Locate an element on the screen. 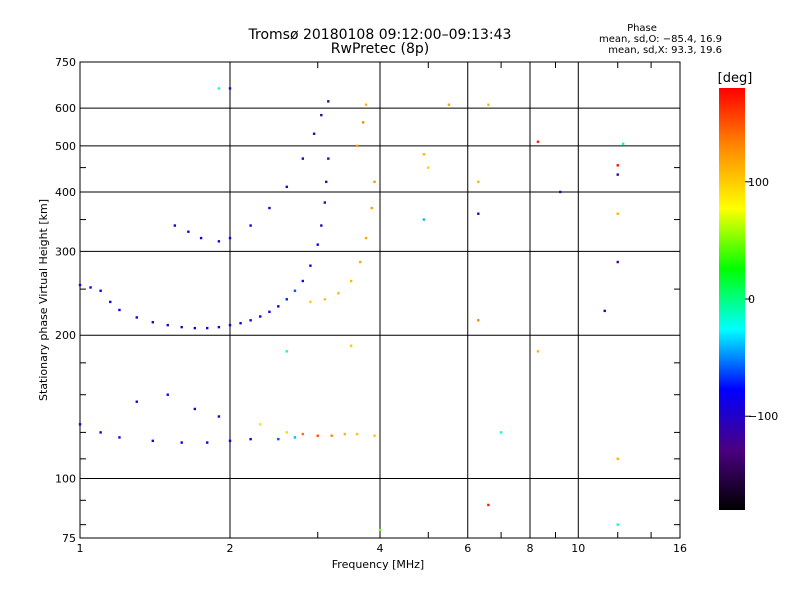 The height and width of the screenshot is (600, 800). y-tick-label: 400 is located at coordinates (65, 192).